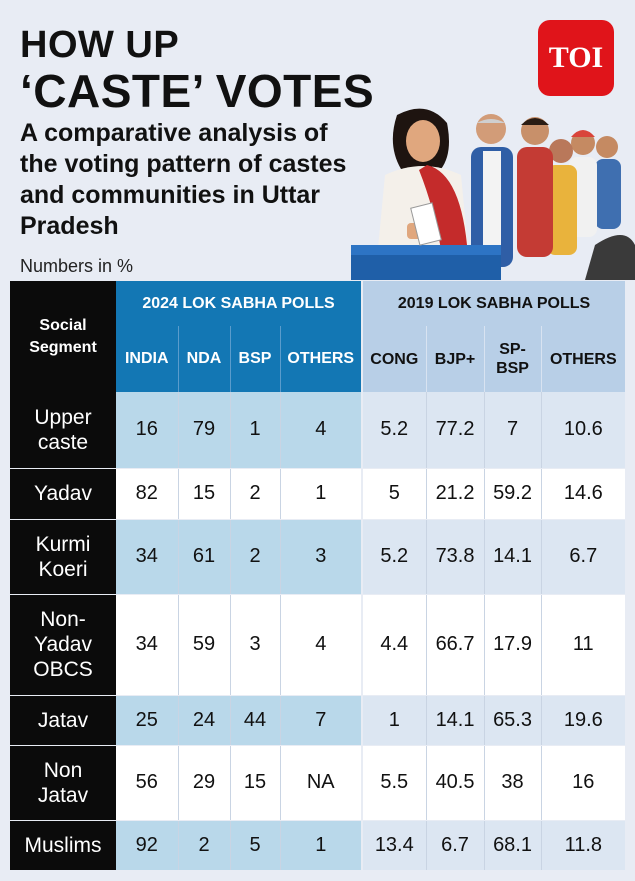 The width and height of the screenshot is (635, 881). I want to click on segment-cell: Kurmi Koeri, so click(63, 557).